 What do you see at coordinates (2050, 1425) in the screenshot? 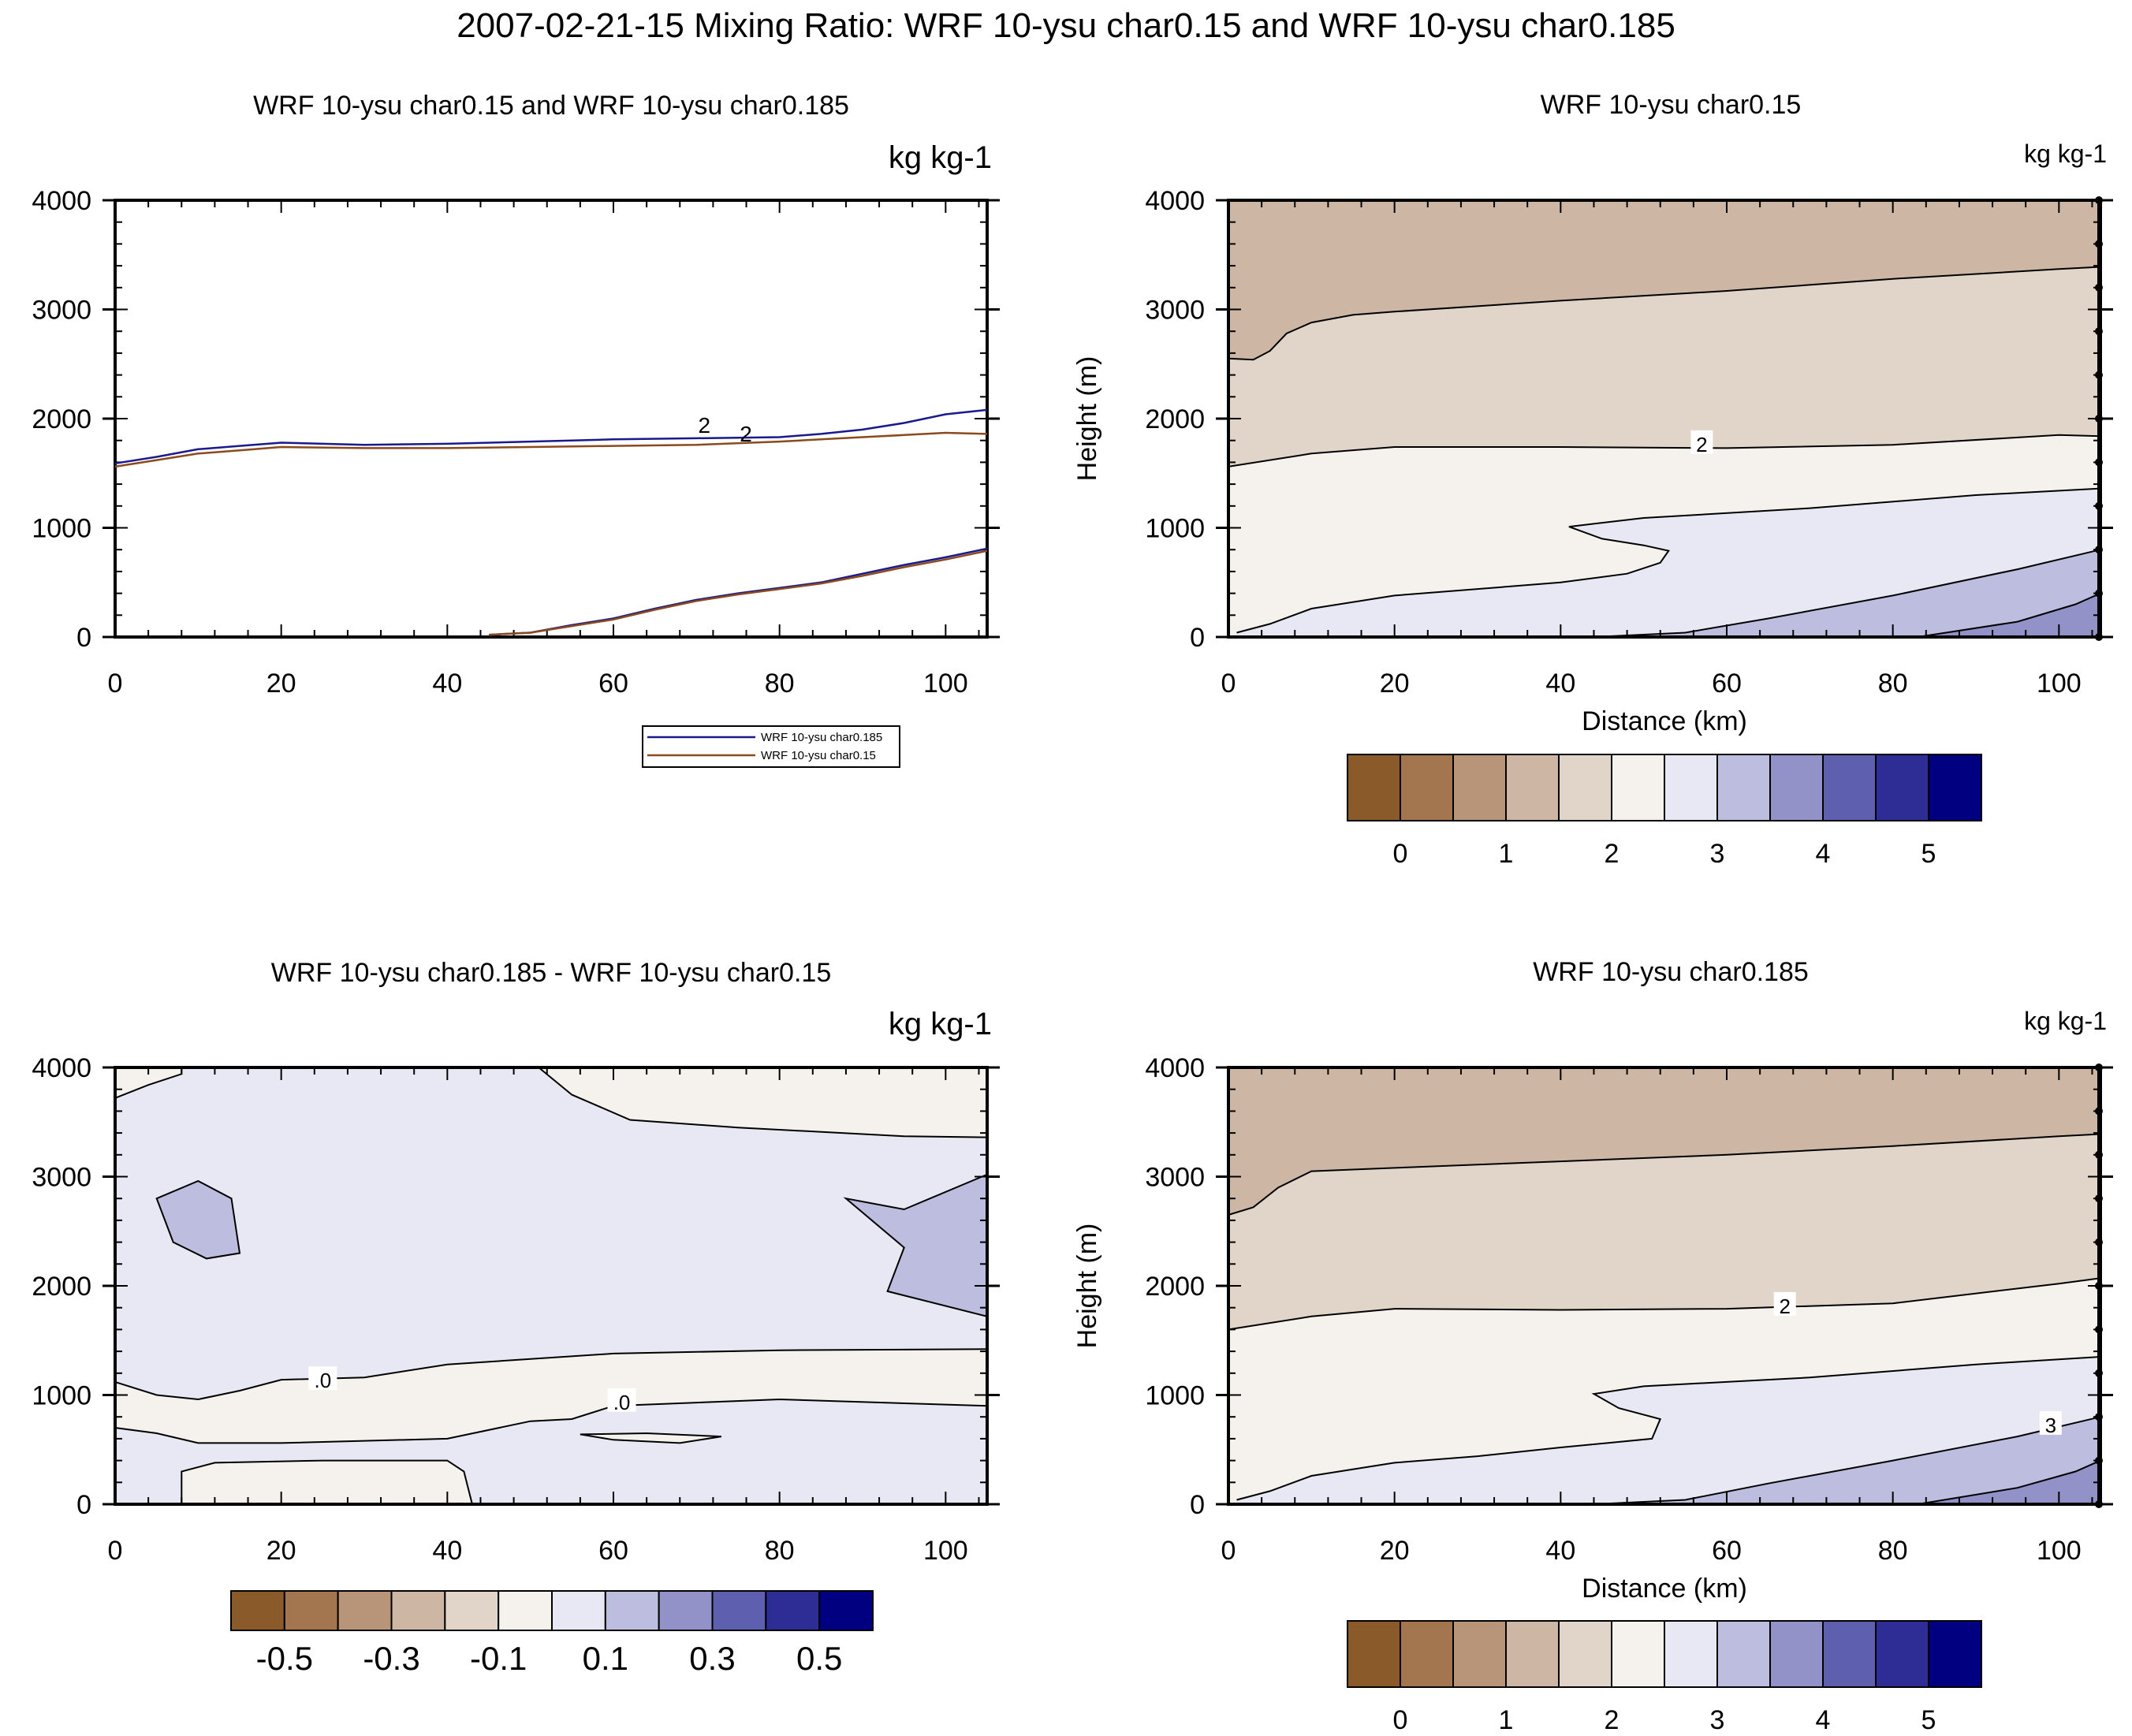
I see `contour-label: 3` at bounding box center [2050, 1425].